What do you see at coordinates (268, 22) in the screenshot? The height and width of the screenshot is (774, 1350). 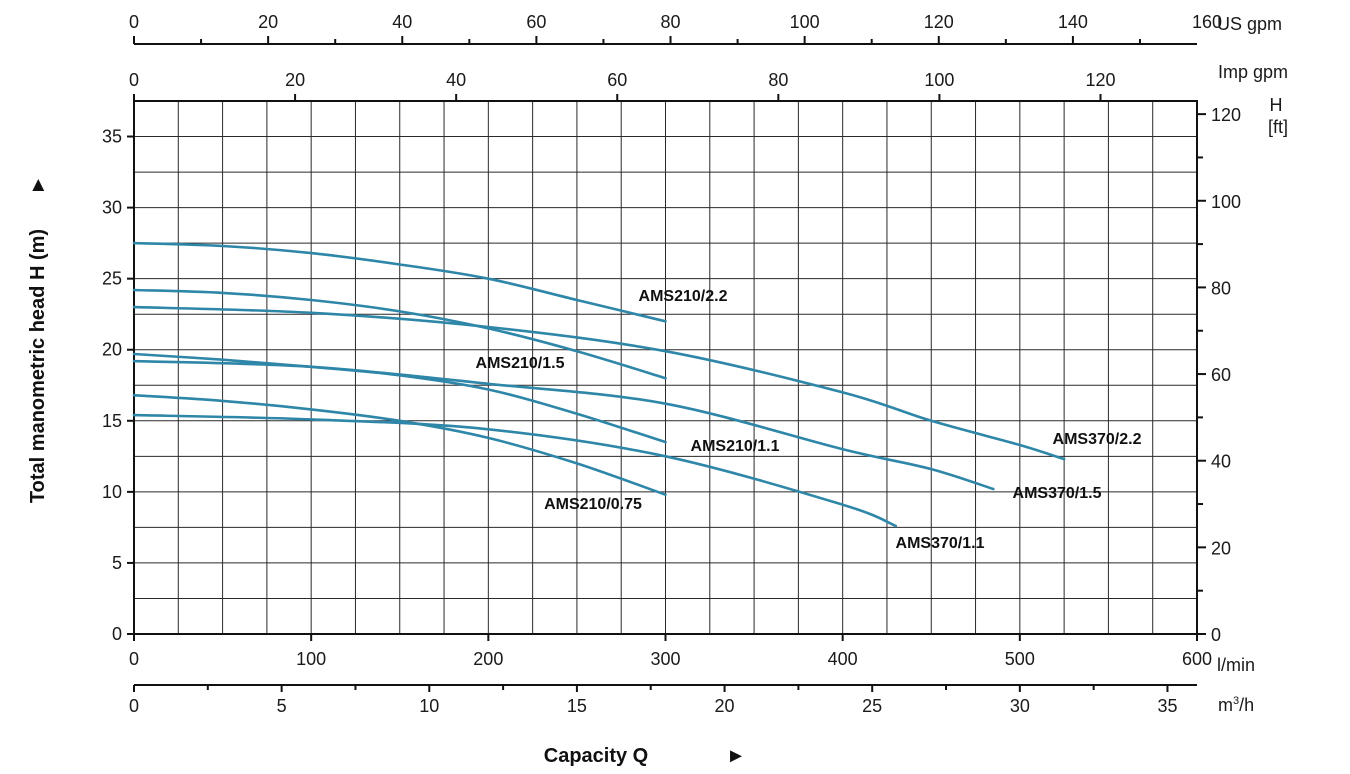 I see `us-gpm-tick-label: 20` at bounding box center [268, 22].